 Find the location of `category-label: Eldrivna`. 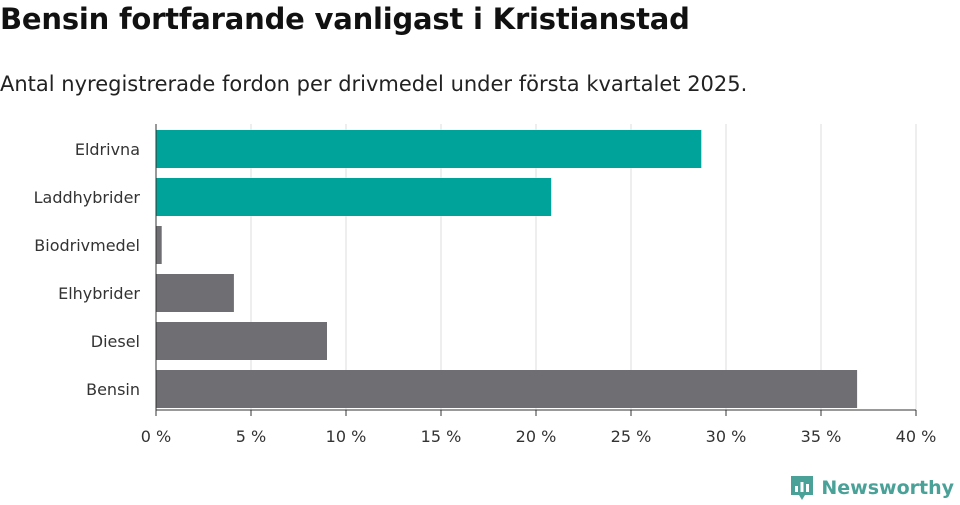

category-label: Eldrivna is located at coordinates (107, 149).